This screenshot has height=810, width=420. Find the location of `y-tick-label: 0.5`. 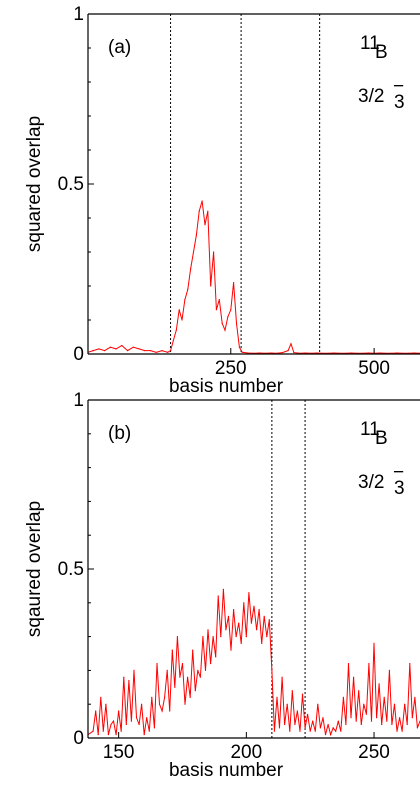

y-tick-label: 0.5 is located at coordinates (71, 184).